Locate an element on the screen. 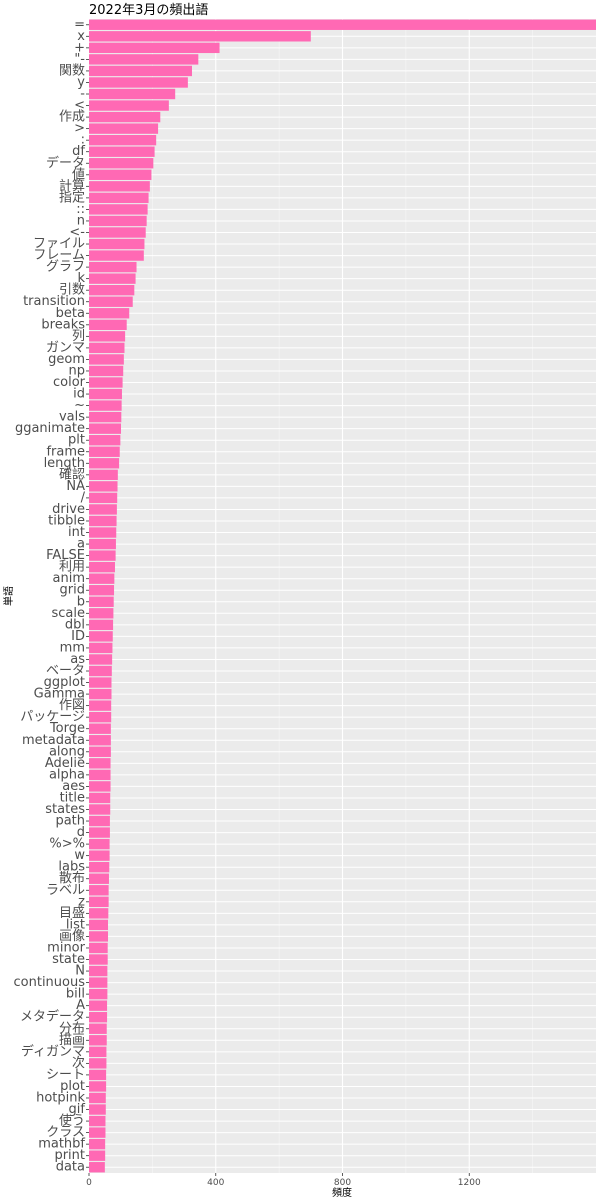 This screenshot has height=1200, width=600. y-tick-label: gif is located at coordinates (77, 1109).